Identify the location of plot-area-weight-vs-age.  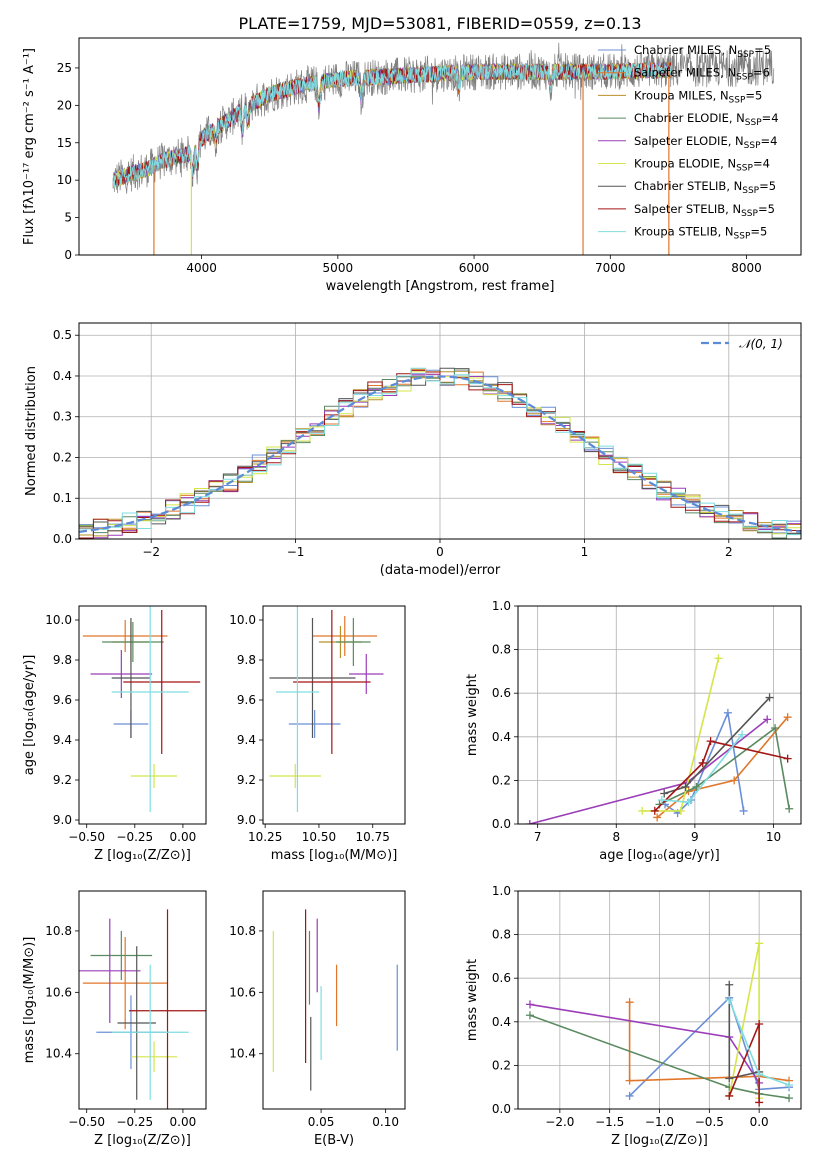
(659, 739).